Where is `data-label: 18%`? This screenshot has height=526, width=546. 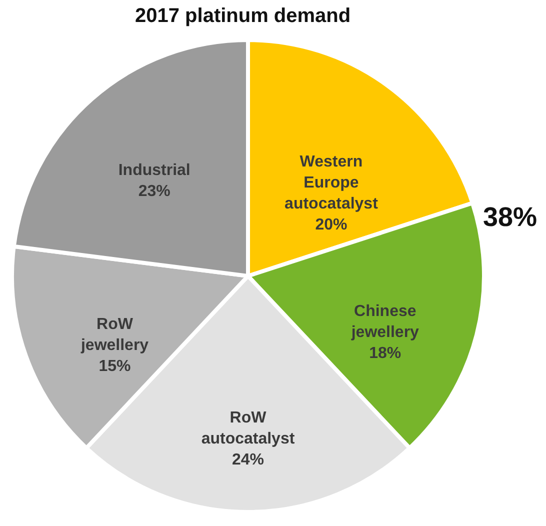 data-label: 18% is located at coordinates (385, 353).